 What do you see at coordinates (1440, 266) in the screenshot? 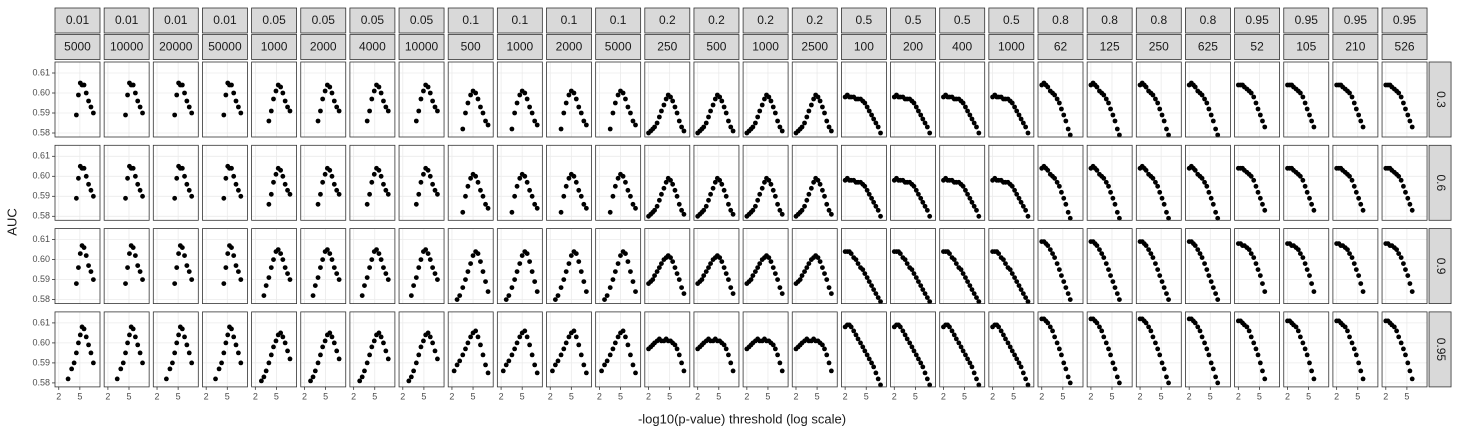
I see `row-strip` at bounding box center [1440, 266].